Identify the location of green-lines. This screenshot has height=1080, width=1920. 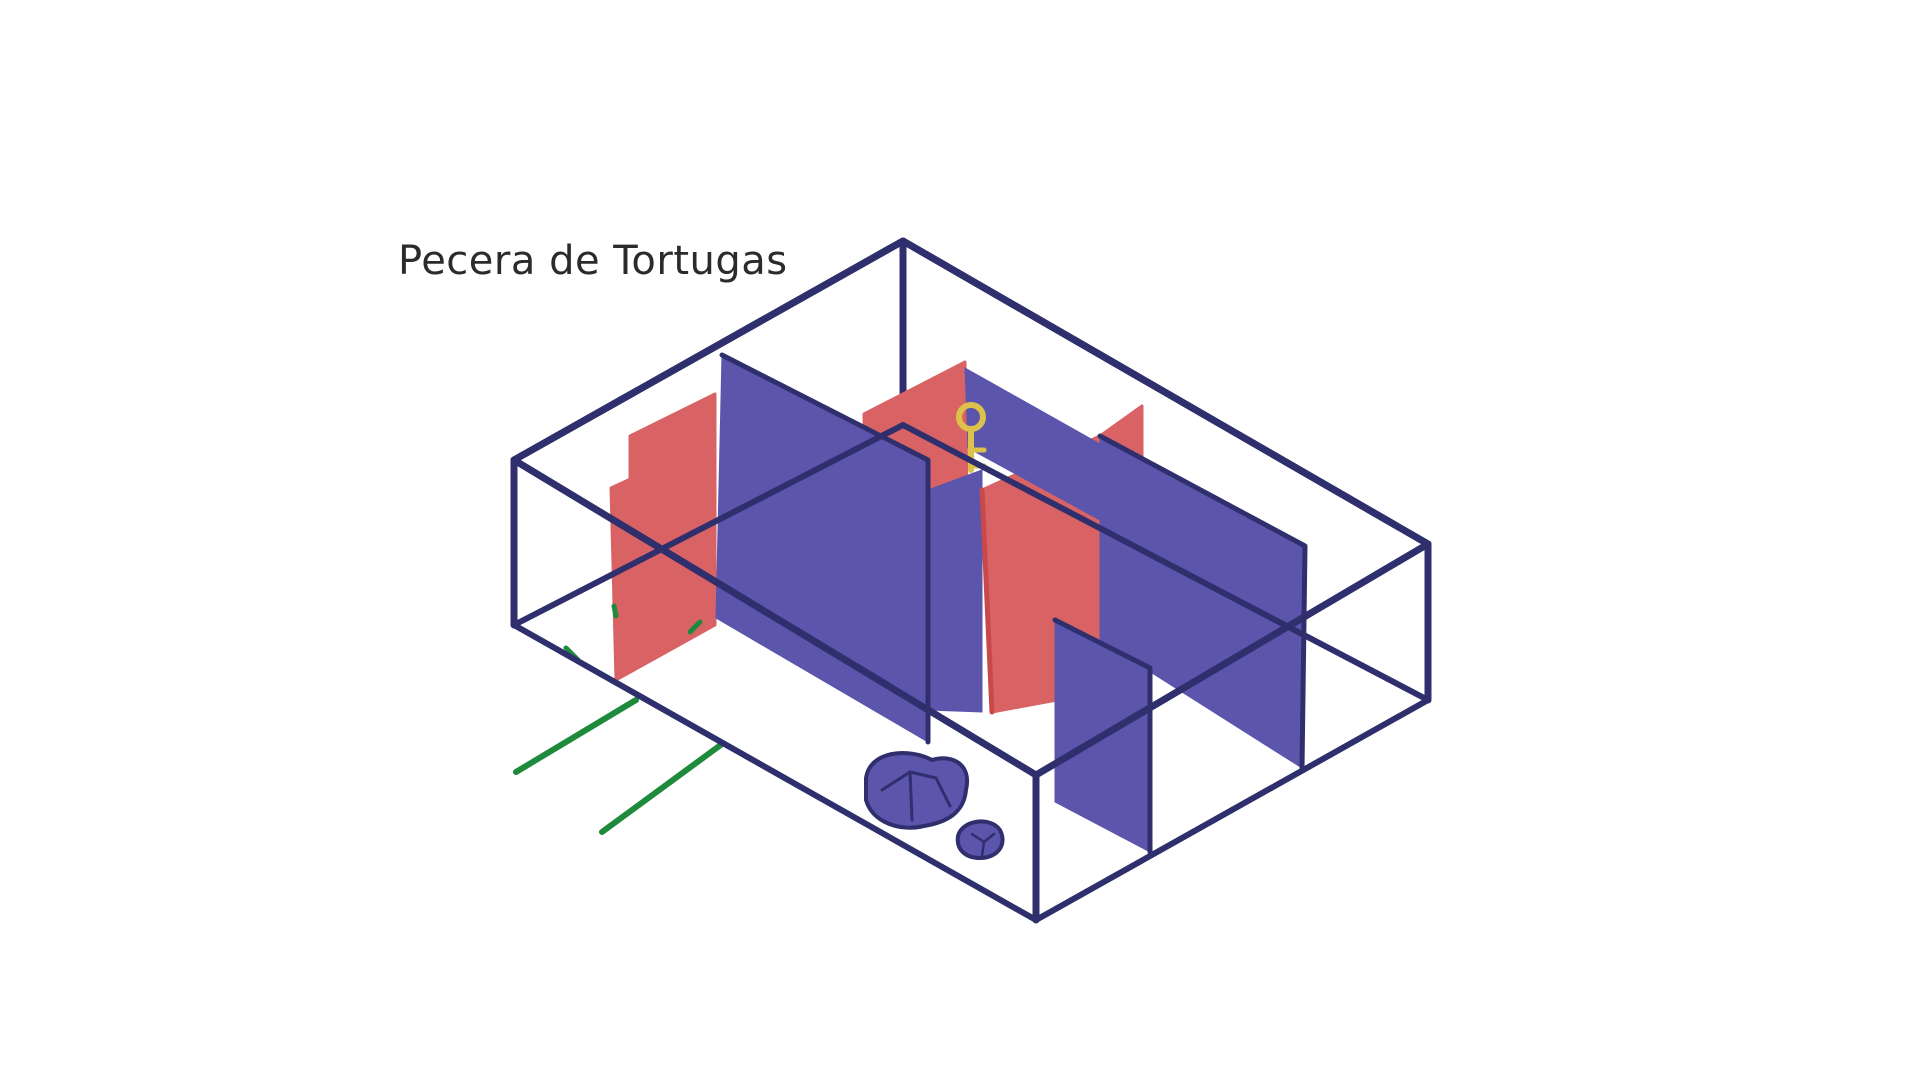
(619, 719).